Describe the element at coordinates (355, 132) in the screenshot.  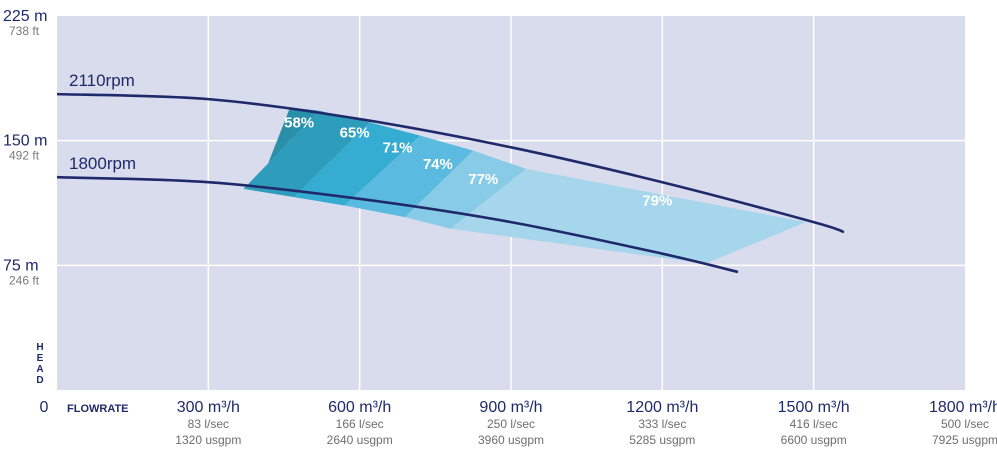
I see `efficiency-label: 65%` at that location.